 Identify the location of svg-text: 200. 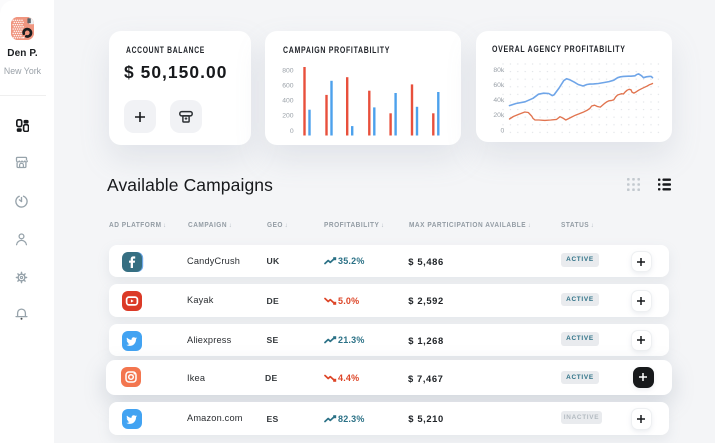
(288, 116).